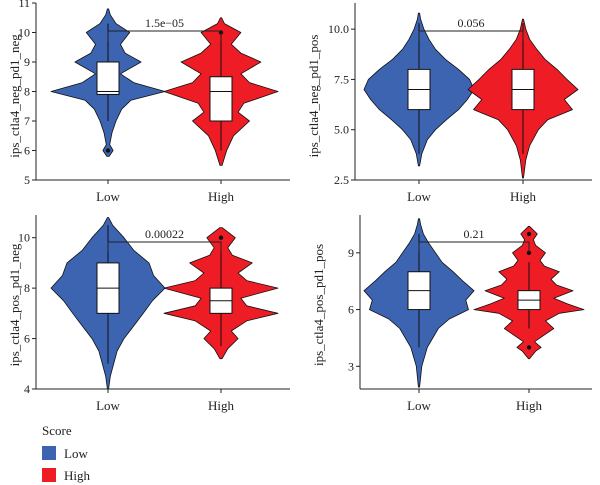 This screenshot has width=600, height=485. What do you see at coordinates (49, 475) in the screenshot?
I see `legend-swatch-high` at bounding box center [49, 475].